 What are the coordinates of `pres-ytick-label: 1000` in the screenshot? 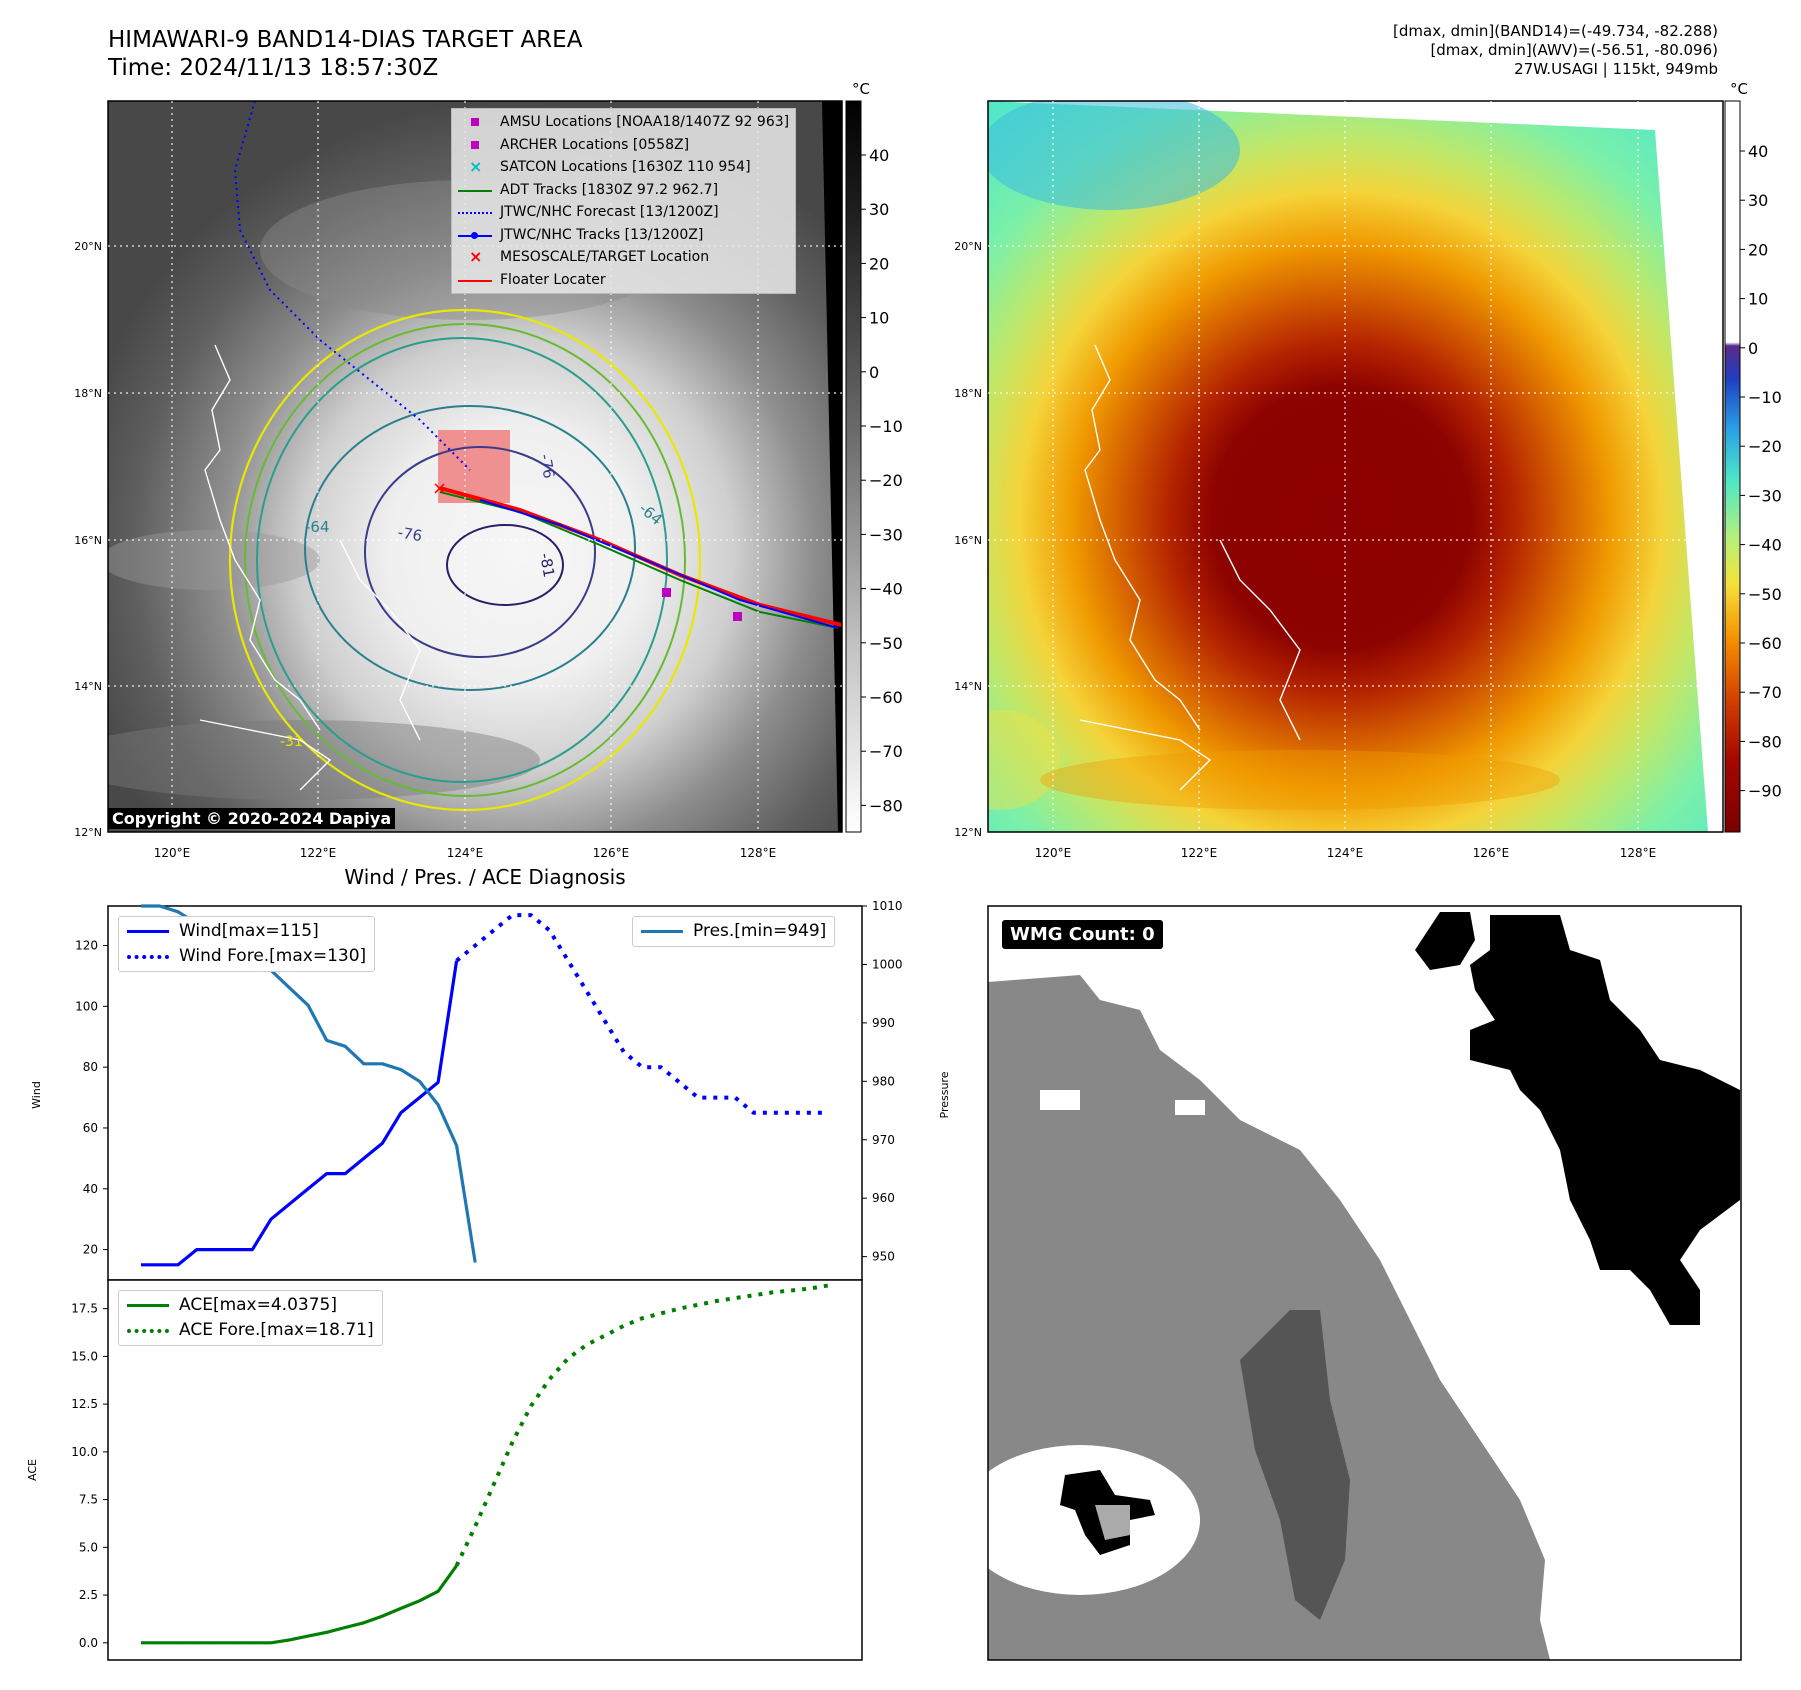 It's located at (887, 964).